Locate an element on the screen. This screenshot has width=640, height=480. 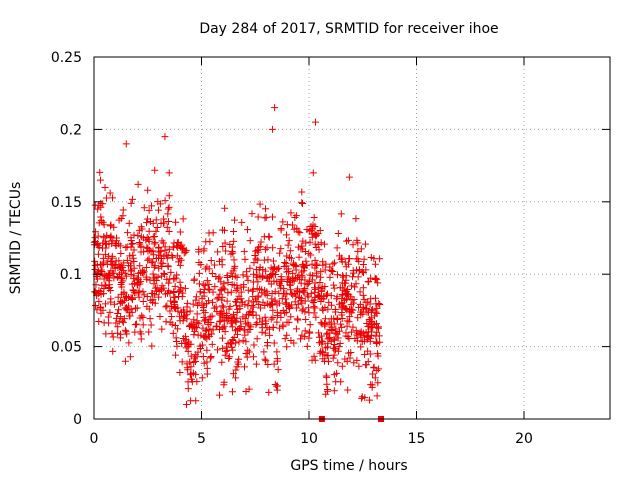
x-tick-label: 20 is located at coordinates (524, 439).